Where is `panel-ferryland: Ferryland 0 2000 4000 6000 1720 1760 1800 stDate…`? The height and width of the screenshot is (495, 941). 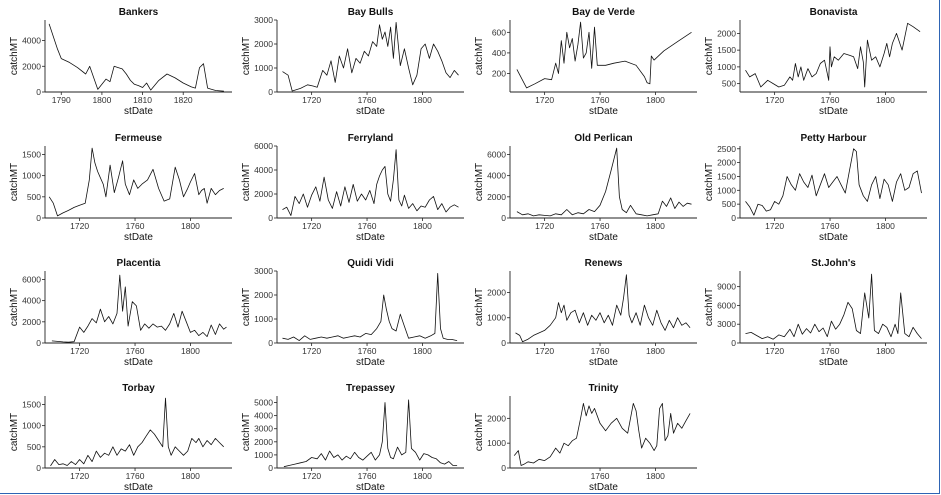 panel-ferryland: Ferryland 0 2000 4000 6000 1720 1760 1800 stDate… is located at coordinates (352, 188).